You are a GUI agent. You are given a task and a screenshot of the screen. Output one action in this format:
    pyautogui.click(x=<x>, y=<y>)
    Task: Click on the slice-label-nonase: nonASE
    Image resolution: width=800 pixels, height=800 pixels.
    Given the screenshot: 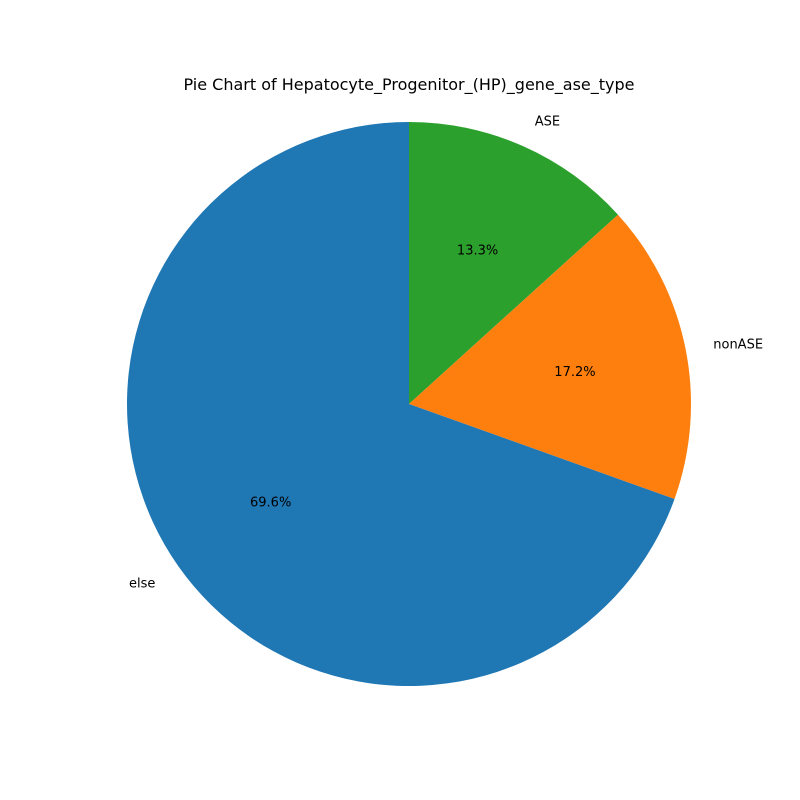 What is the action you would take?
    pyautogui.click(x=738, y=345)
    